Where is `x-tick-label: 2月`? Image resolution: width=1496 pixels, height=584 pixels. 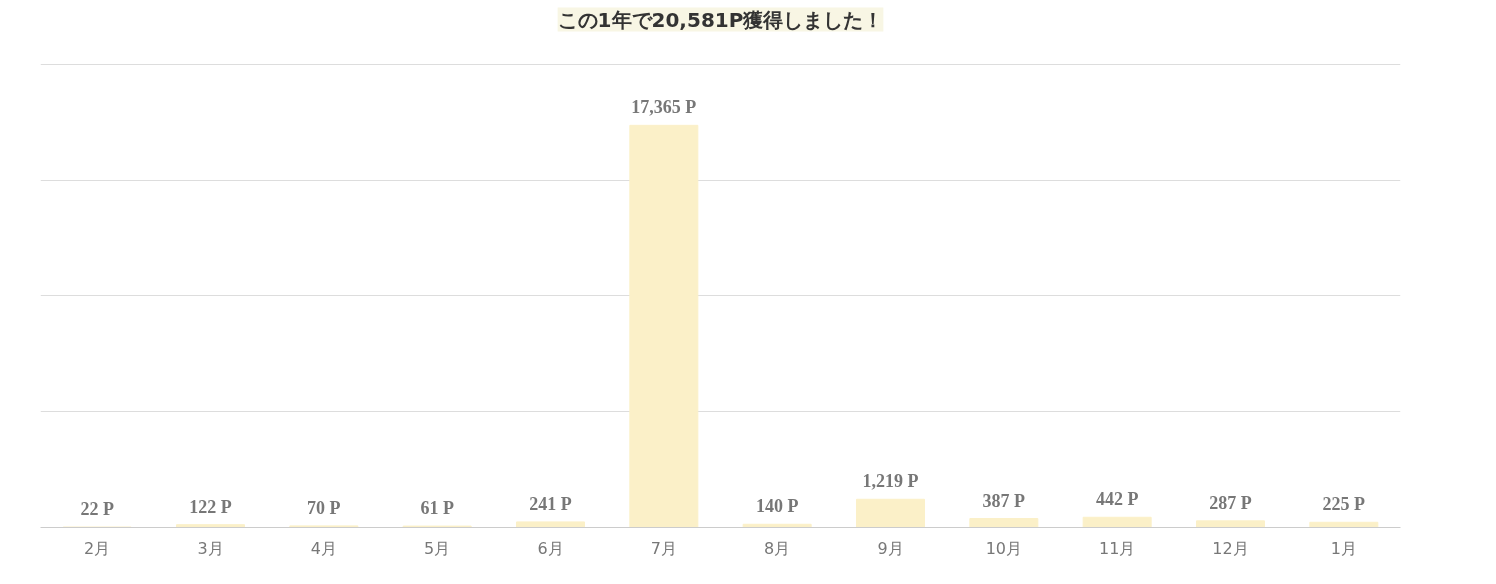
x-tick-label: 2月 is located at coordinates (97, 548).